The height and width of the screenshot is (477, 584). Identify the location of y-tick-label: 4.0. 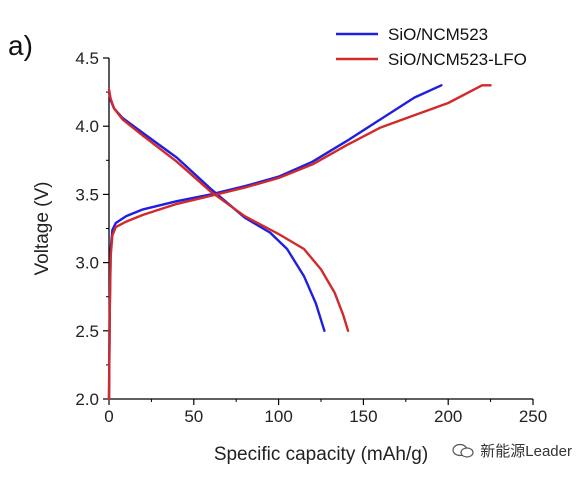
(87, 126).